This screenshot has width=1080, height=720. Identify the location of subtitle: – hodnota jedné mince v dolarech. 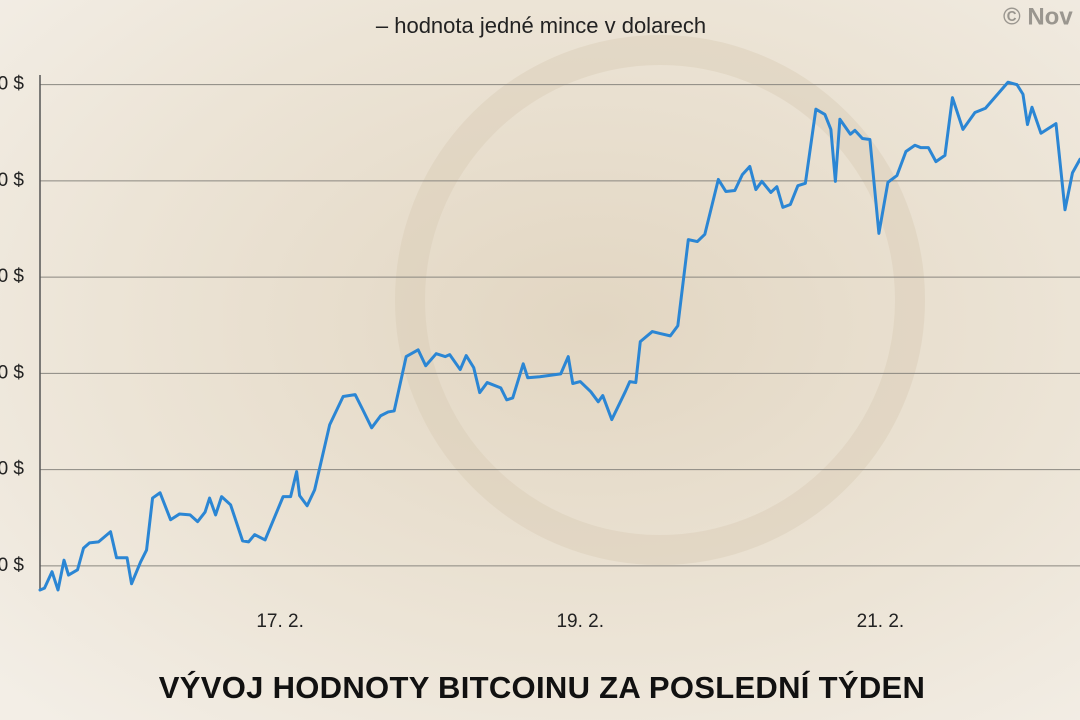
(541, 25).